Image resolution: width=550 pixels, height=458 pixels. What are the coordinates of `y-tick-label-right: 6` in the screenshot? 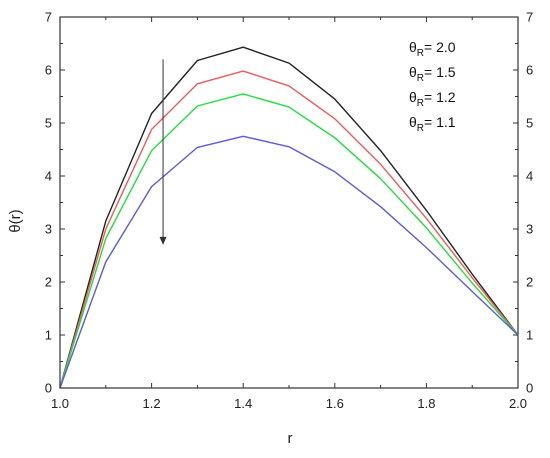 It's located at (529, 70).